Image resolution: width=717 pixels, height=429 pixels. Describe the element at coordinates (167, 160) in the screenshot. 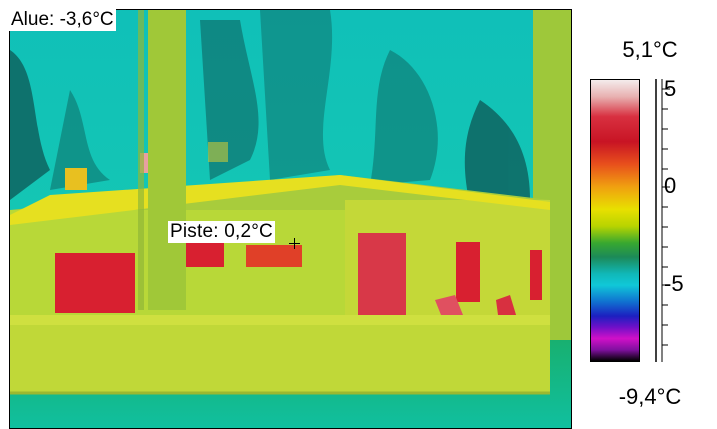

I see `tree-trunk-main` at that location.